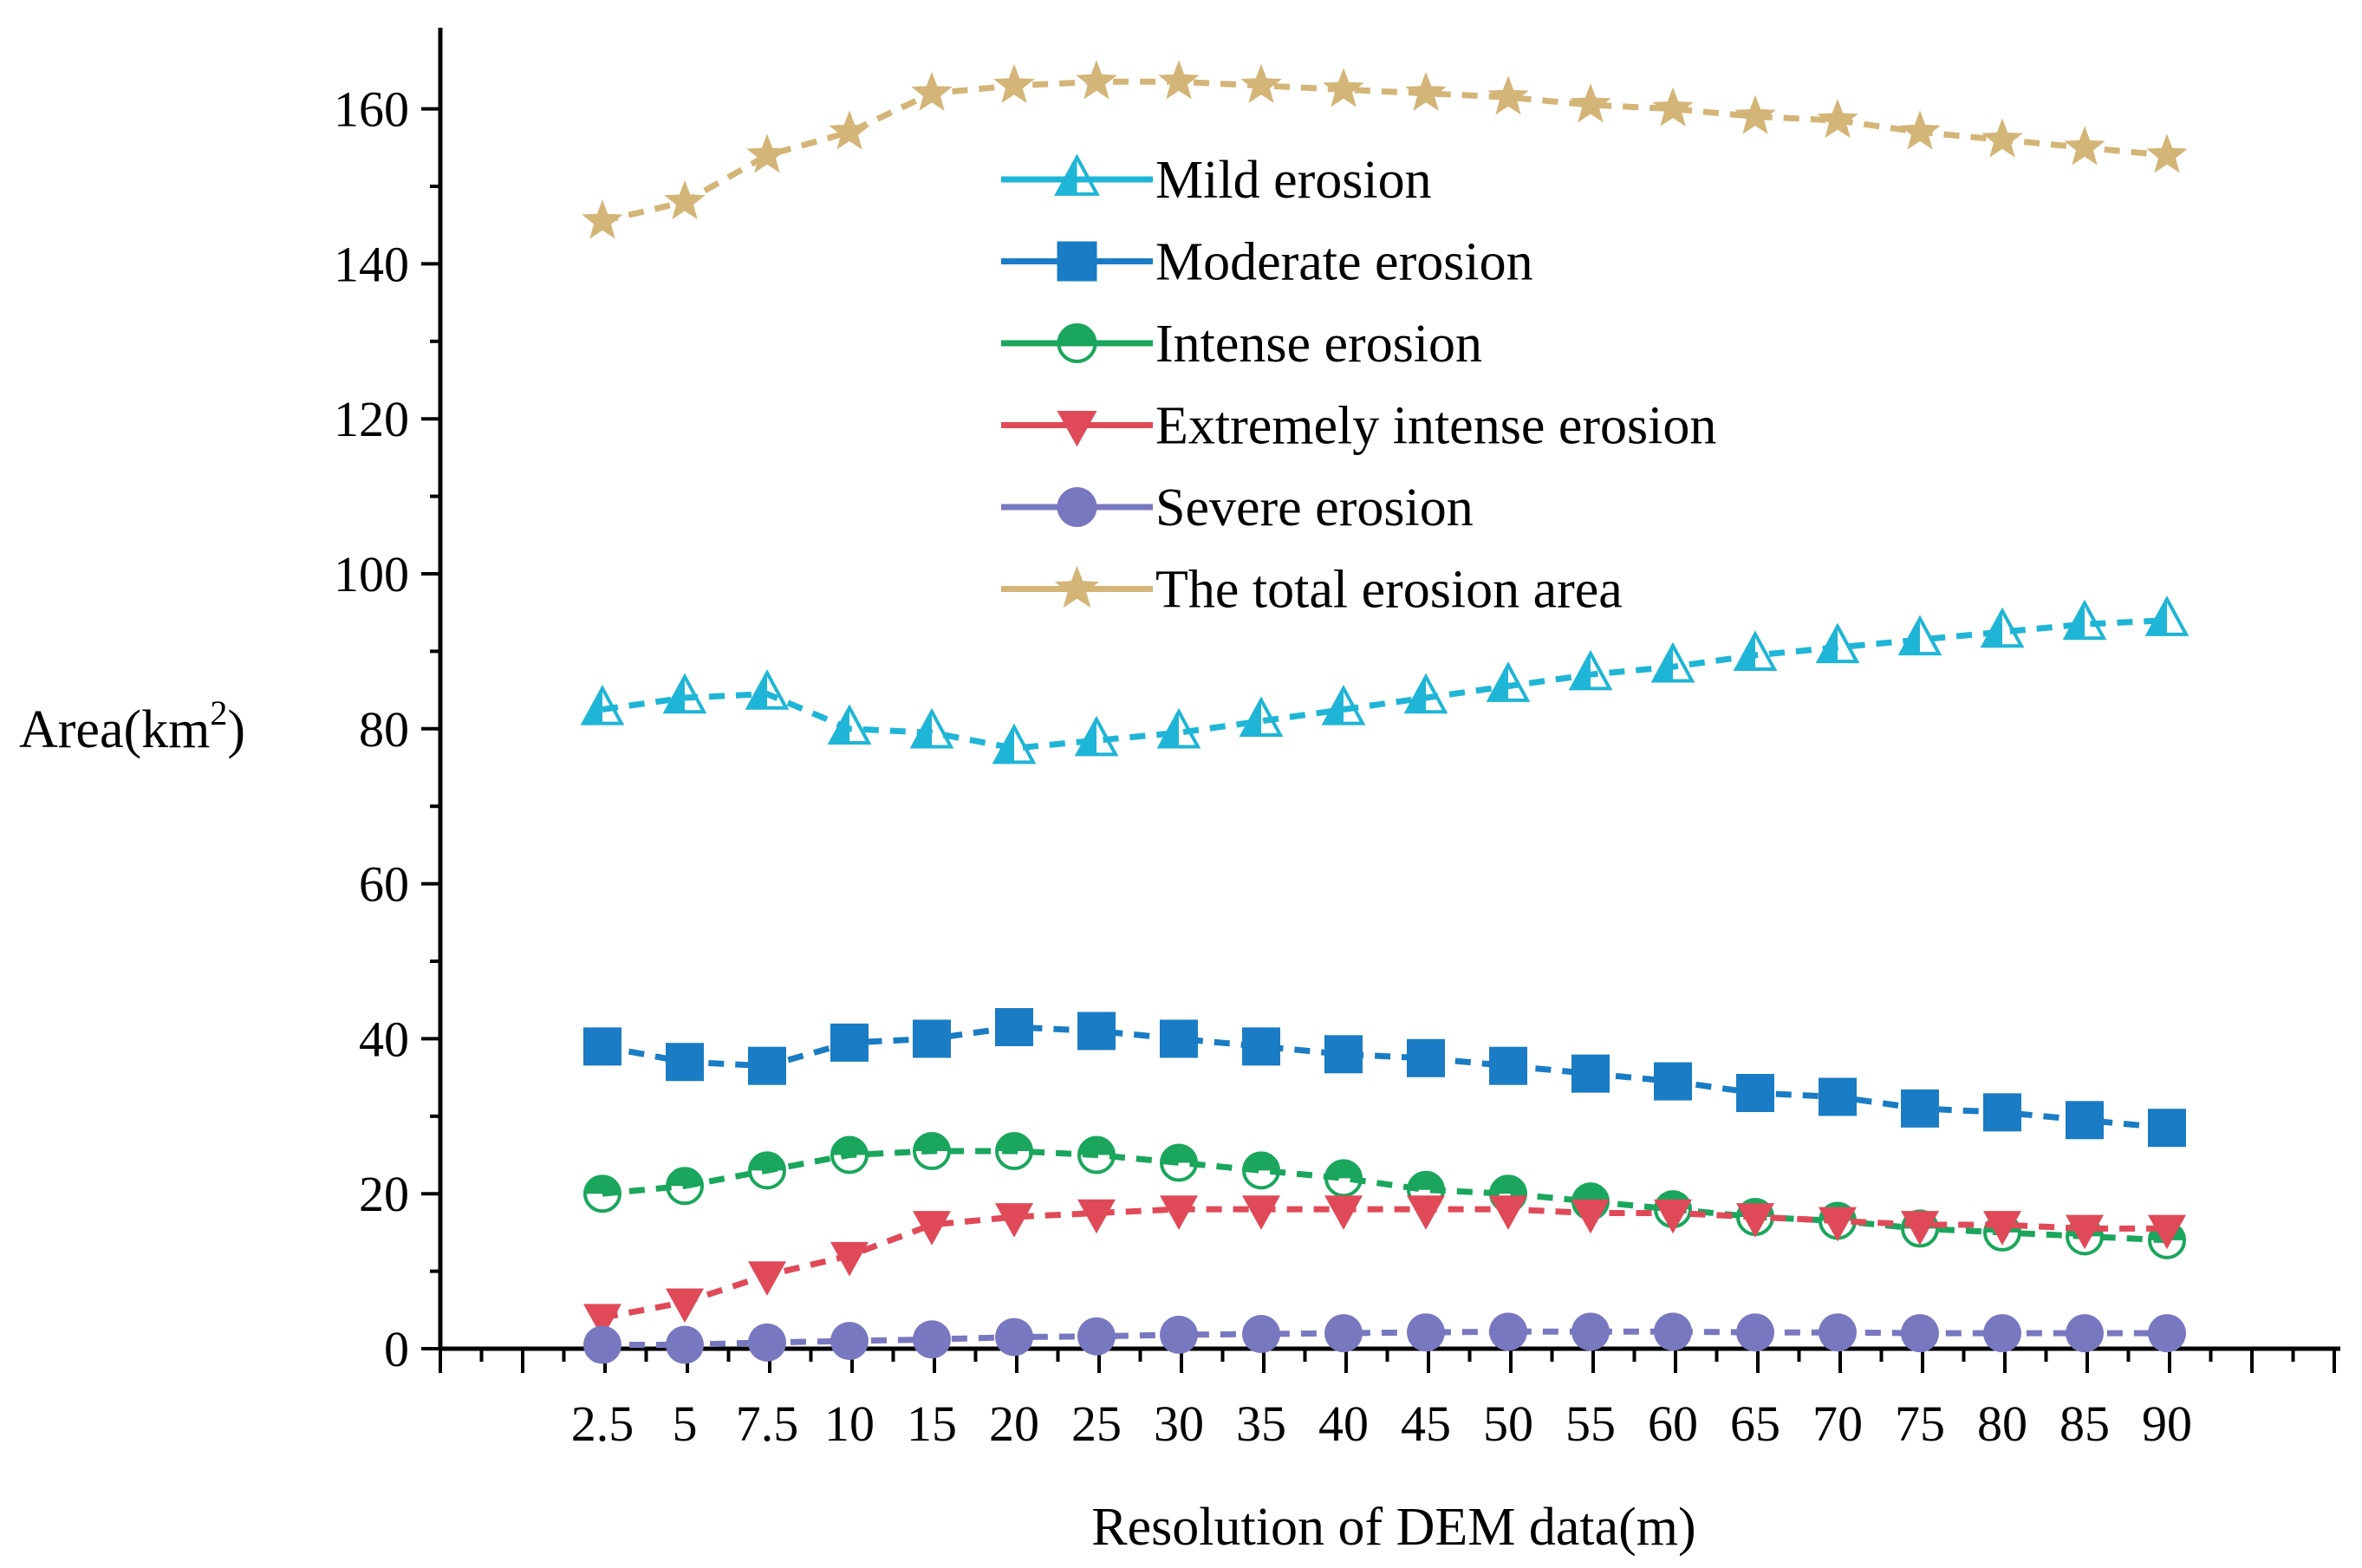 The height and width of the screenshot is (1568, 2362). Describe the element at coordinates (1508, 1424) in the screenshot. I see `x-tick-label: 50` at that location.